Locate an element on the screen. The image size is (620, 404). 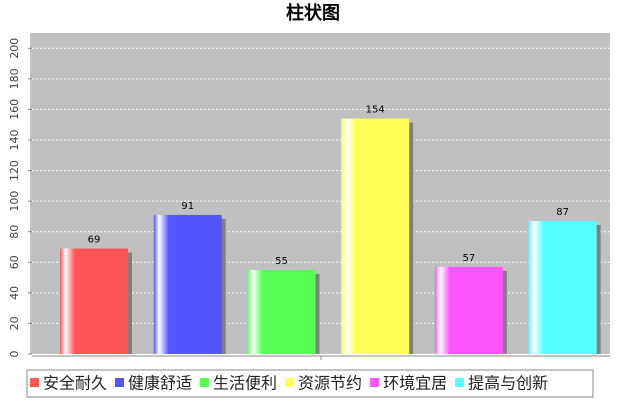
y-tick-label: 0 is located at coordinates (14, 354).